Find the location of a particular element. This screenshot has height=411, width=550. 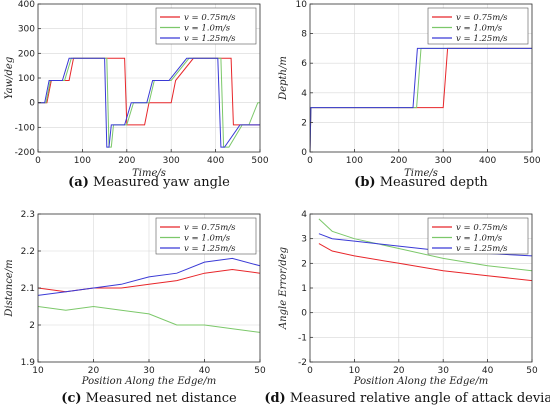

caption-tag: (c) is located at coordinates (71, 398).